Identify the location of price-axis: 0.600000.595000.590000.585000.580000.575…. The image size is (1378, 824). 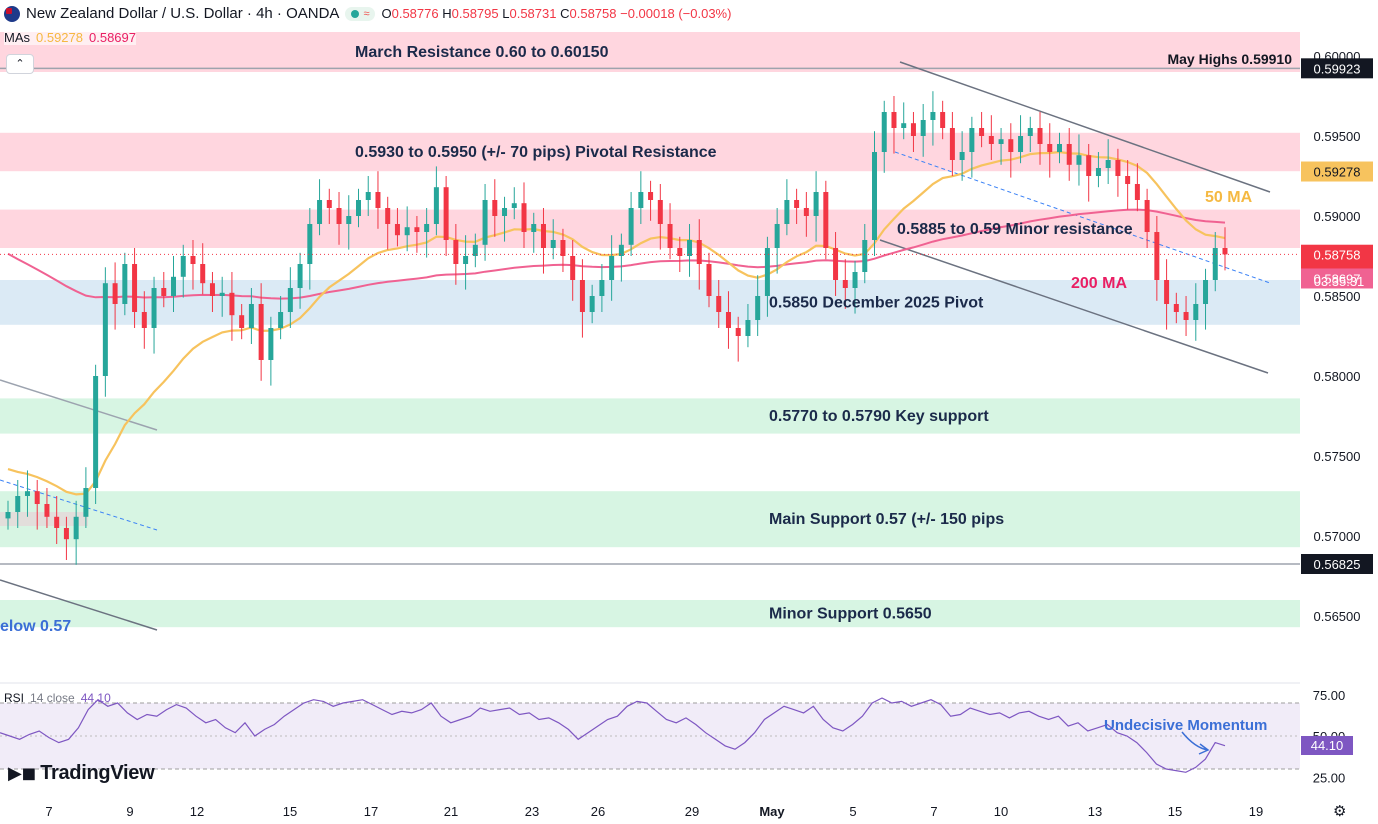
(1337, 336).